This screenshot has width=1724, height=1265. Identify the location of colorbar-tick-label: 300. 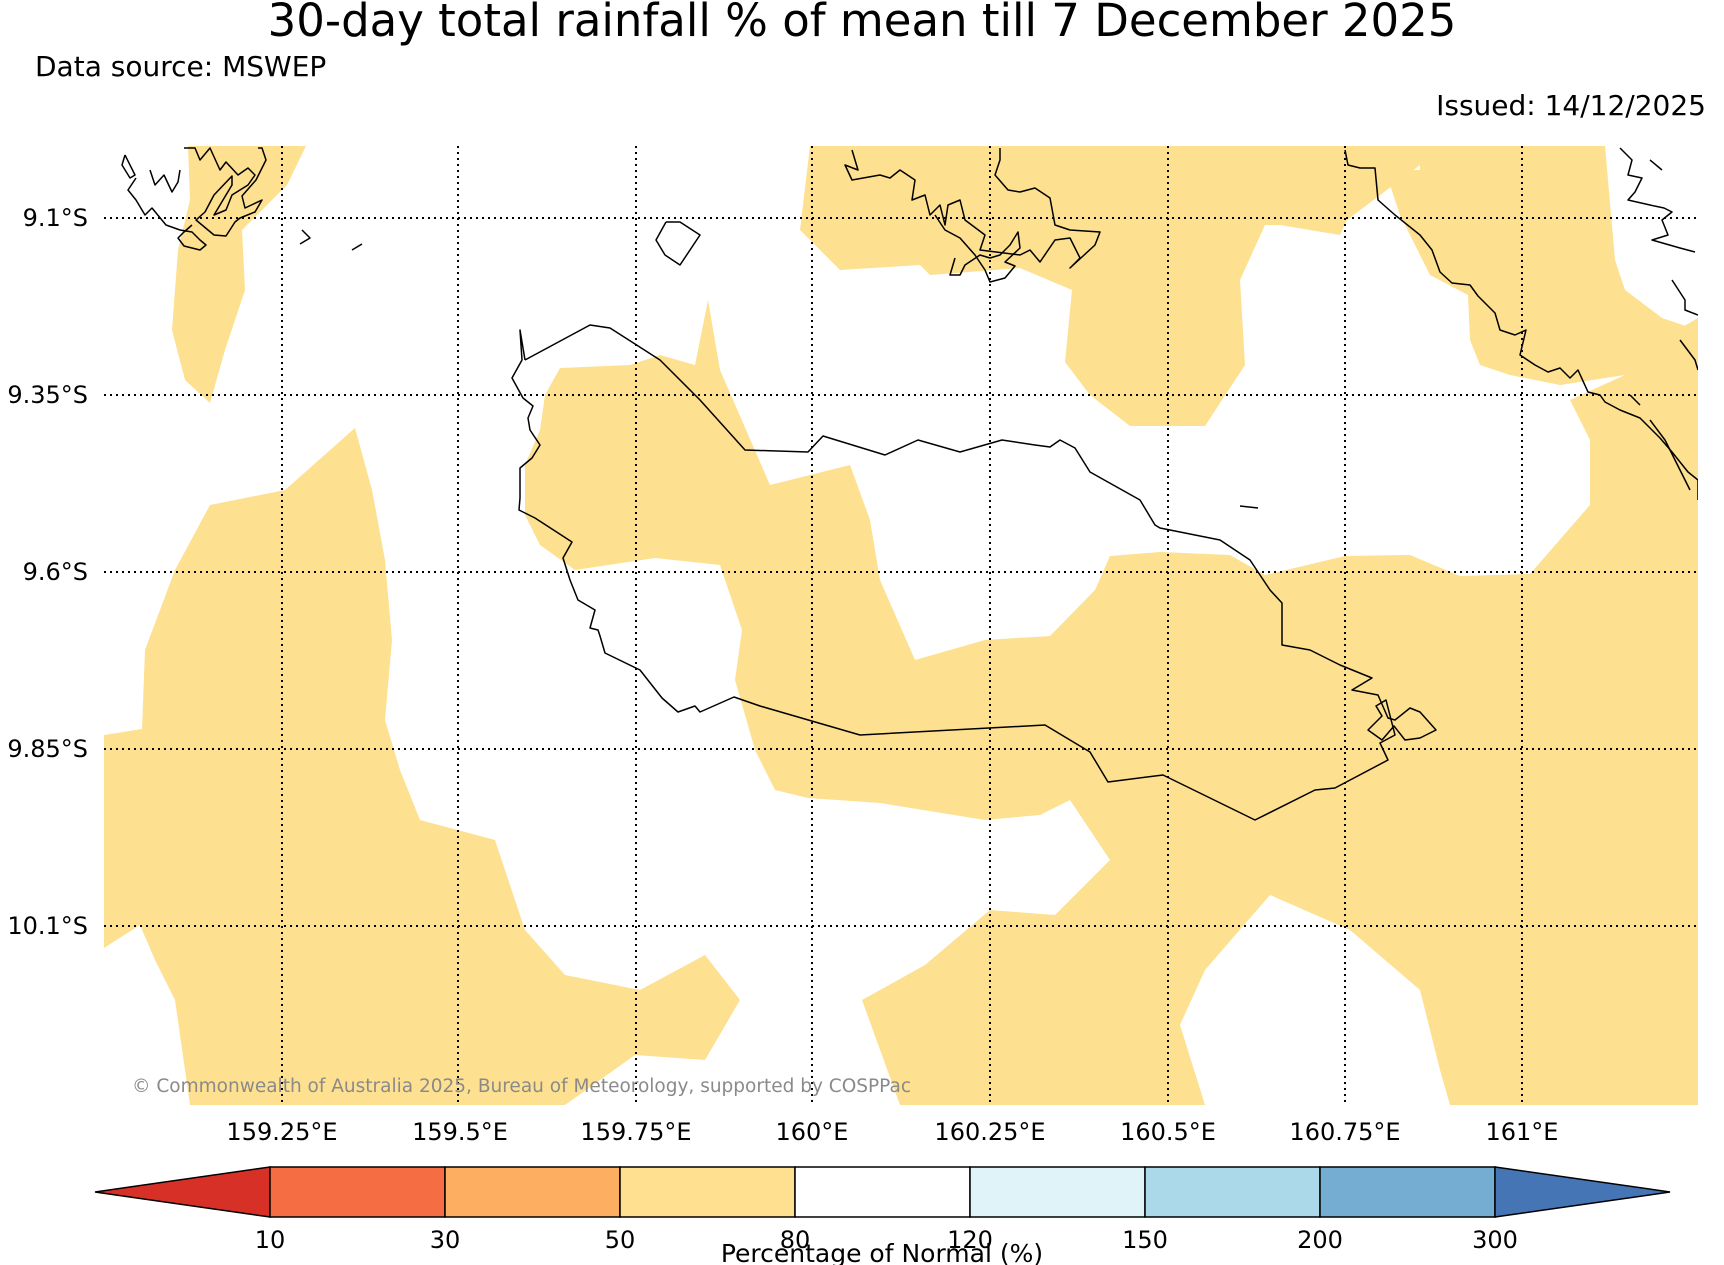
(1495, 1240).